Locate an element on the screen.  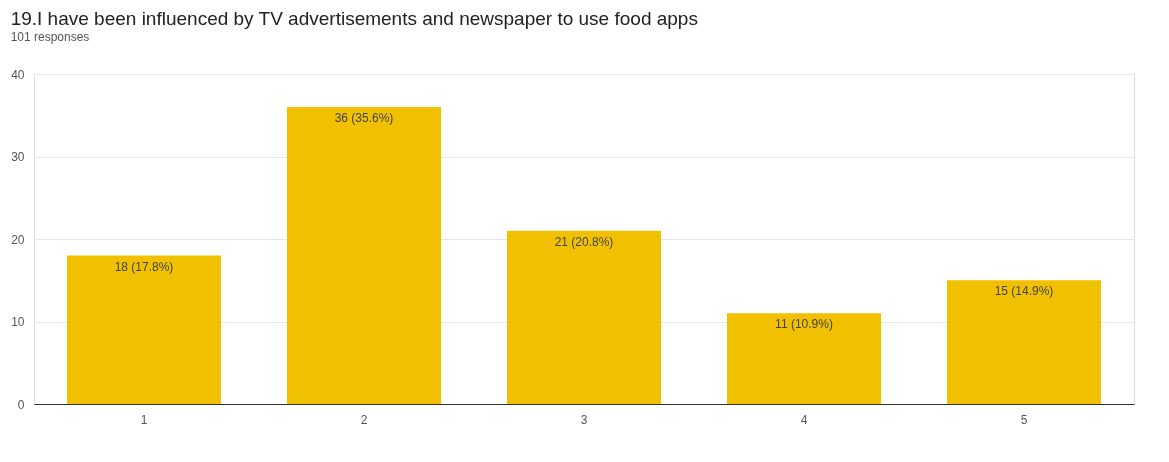
chart-title: 19.I have been influenced by TV advertisements and newspaper to use food apps is located at coordinates (354, 18).